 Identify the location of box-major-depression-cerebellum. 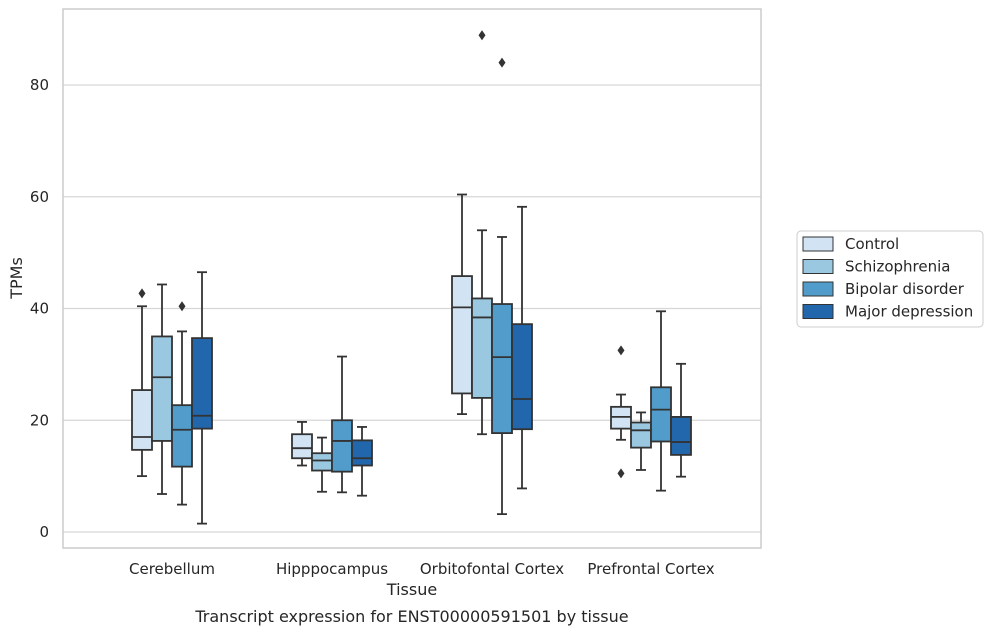
(202, 398).